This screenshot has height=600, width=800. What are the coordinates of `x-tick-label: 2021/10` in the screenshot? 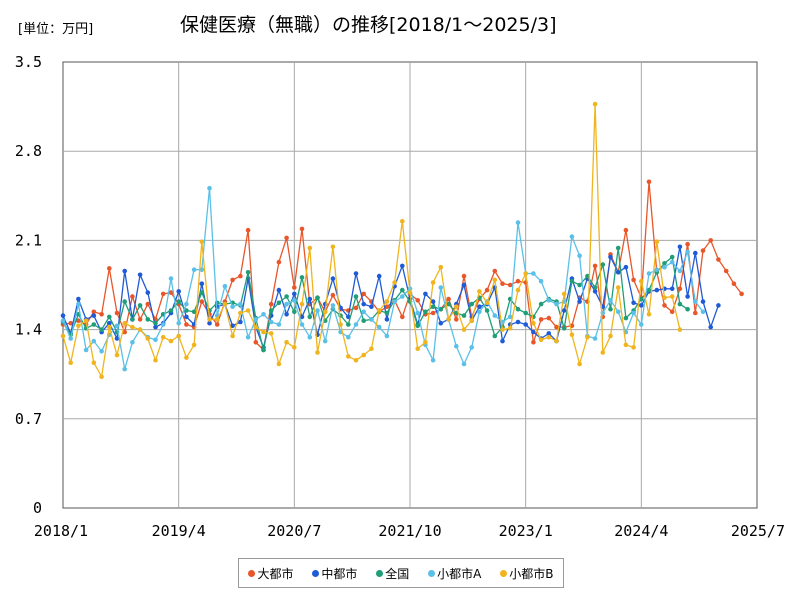 It's located at (409, 531).